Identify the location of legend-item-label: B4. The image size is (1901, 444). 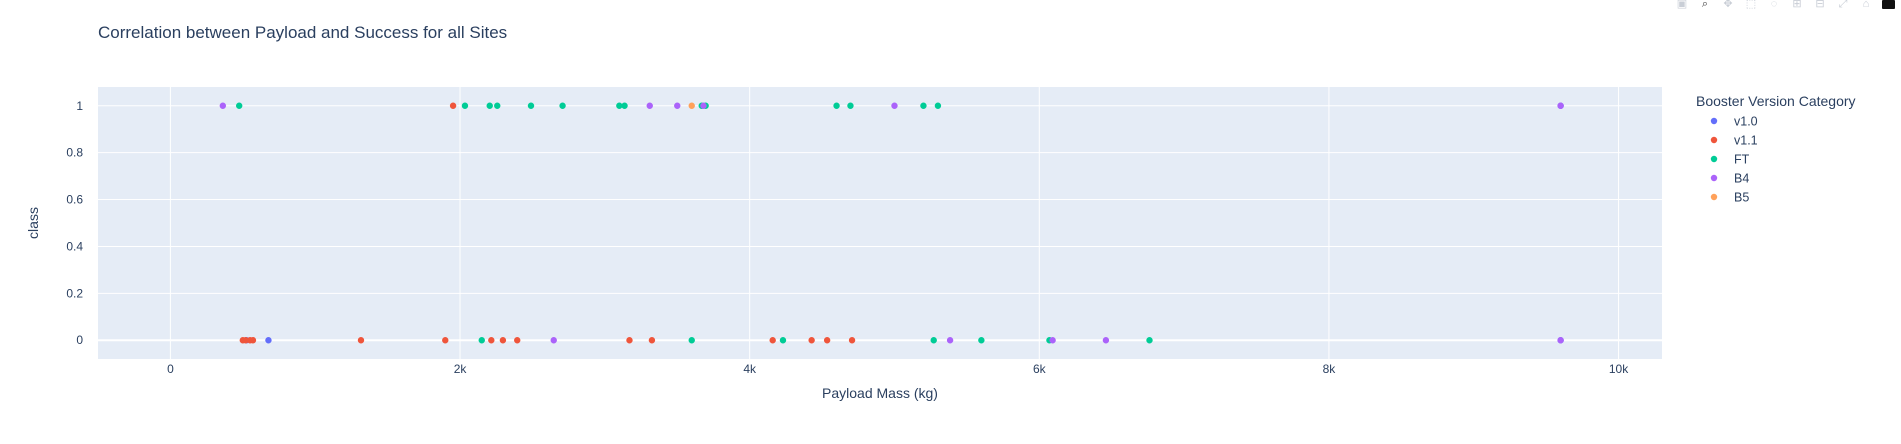
(1741, 179).